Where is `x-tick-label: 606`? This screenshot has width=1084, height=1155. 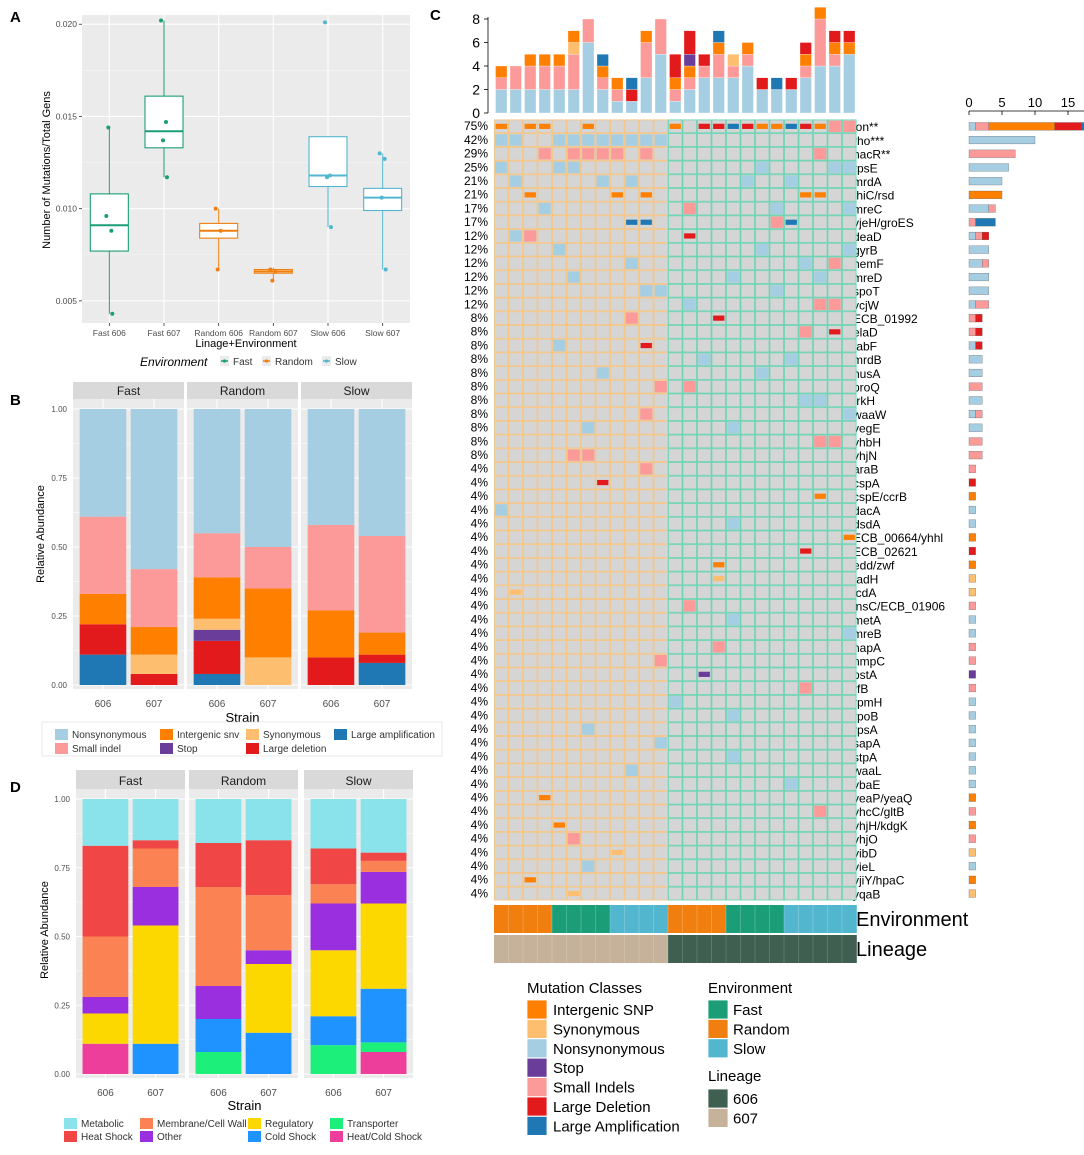 x-tick-label: 606 is located at coordinates (331, 704).